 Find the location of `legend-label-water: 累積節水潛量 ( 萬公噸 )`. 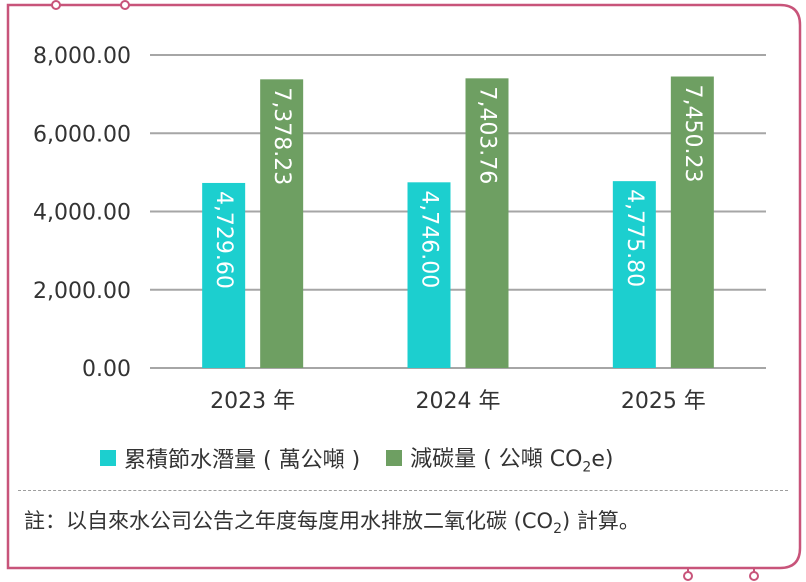

legend-label-water: 累積節水潛量 ( 萬公噸 ) is located at coordinates (242, 460).